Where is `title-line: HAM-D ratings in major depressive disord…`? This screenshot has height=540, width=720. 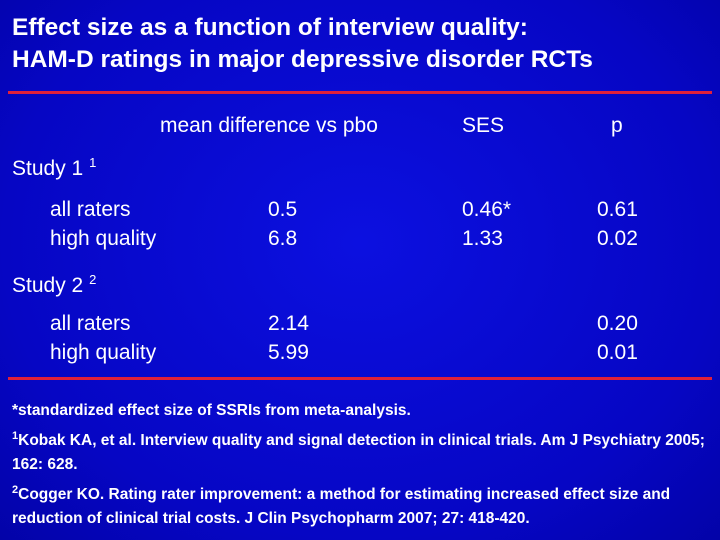
title-line: HAM-D ratings in major depressive disord… is located at coordinates (302, 59).